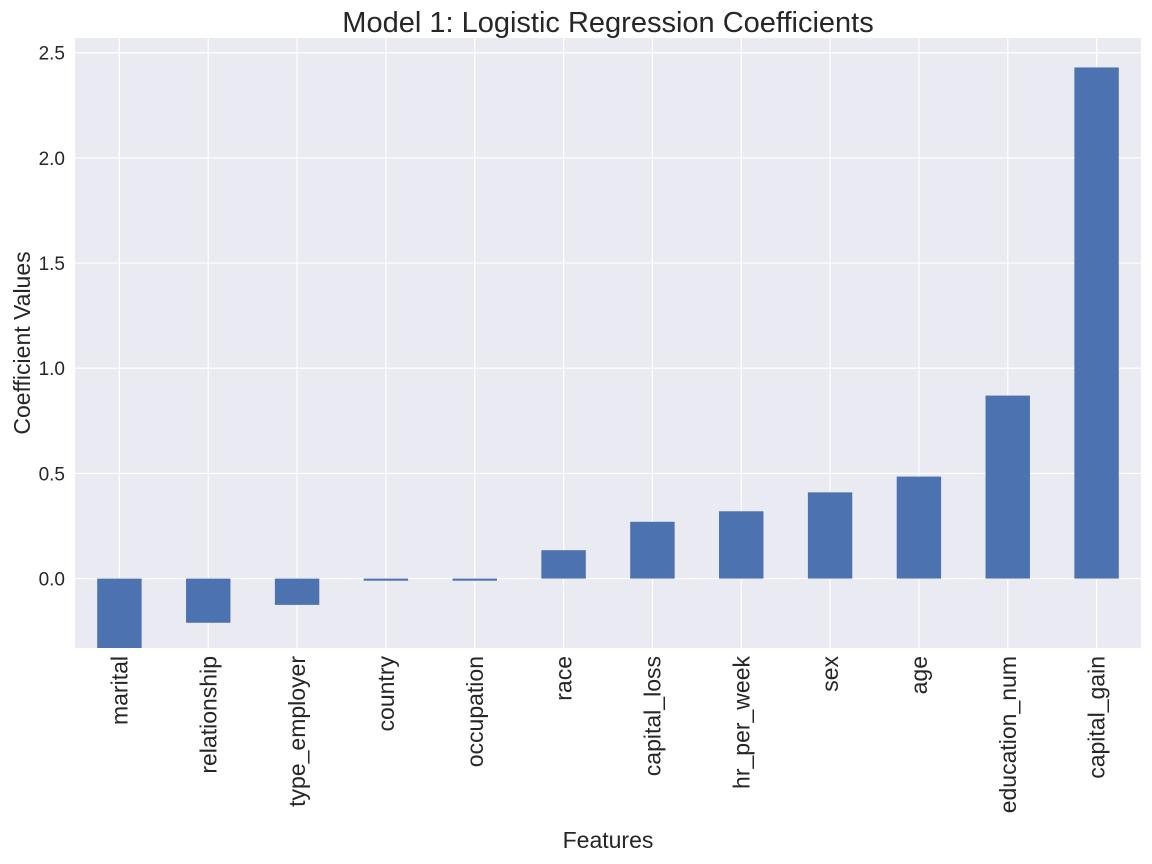 Image resolution: width=1152 pixels, height=864 pixels. Describe the element at coordinates (52, 317) in the screenshot. I see `y-axis-ticks: 0.0 0.5 1.0 1.5 2.0 2.5` at that location.